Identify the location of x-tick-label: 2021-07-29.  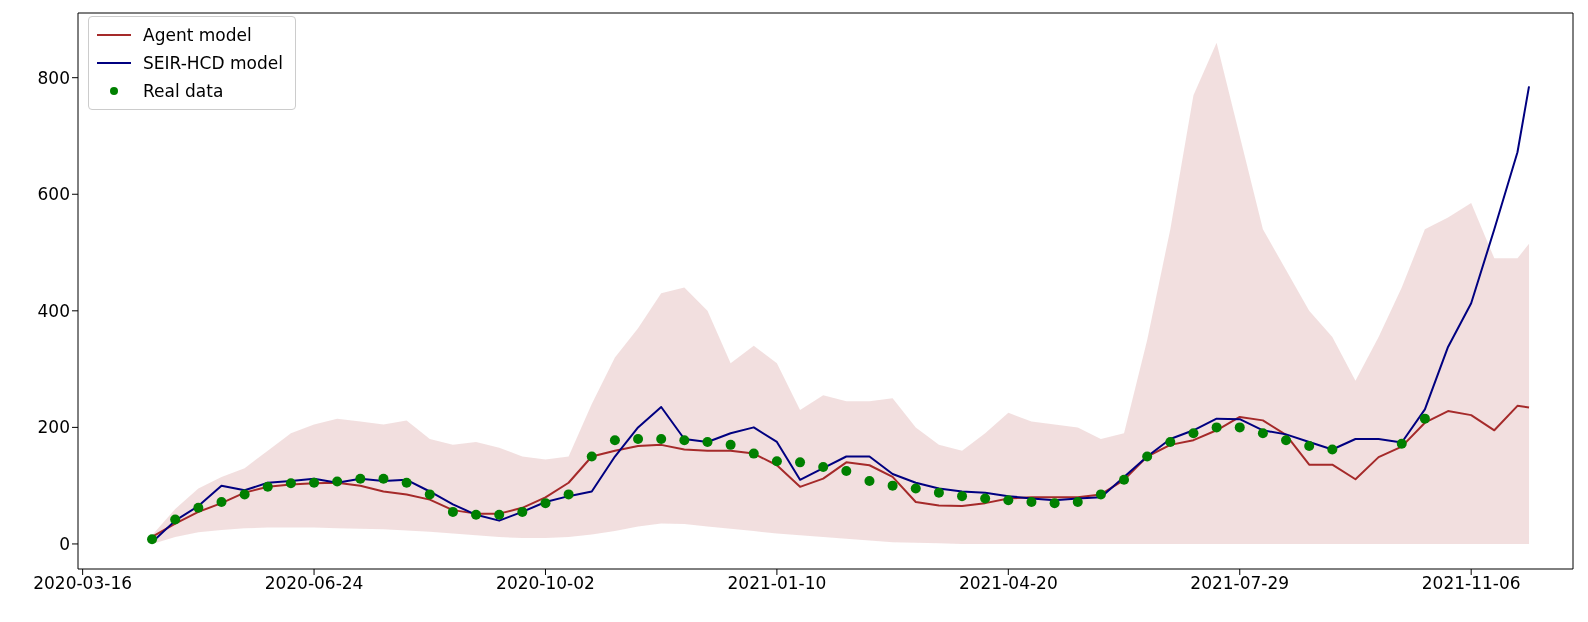
(1240, 583).